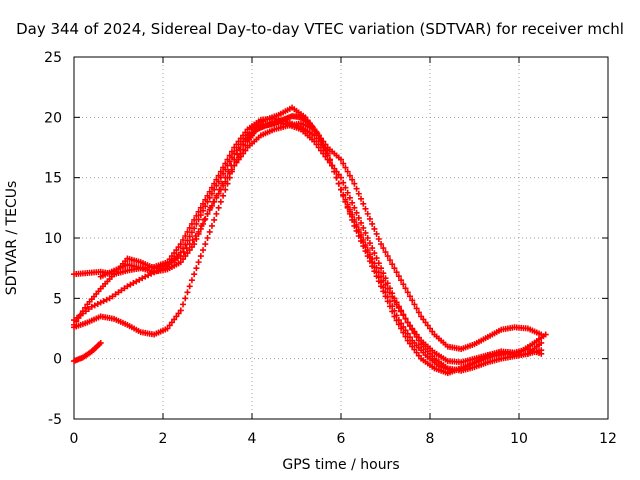 This screenshot has width=640, height=480. I want to click on x-tick-label: 6, so click(341, 439).